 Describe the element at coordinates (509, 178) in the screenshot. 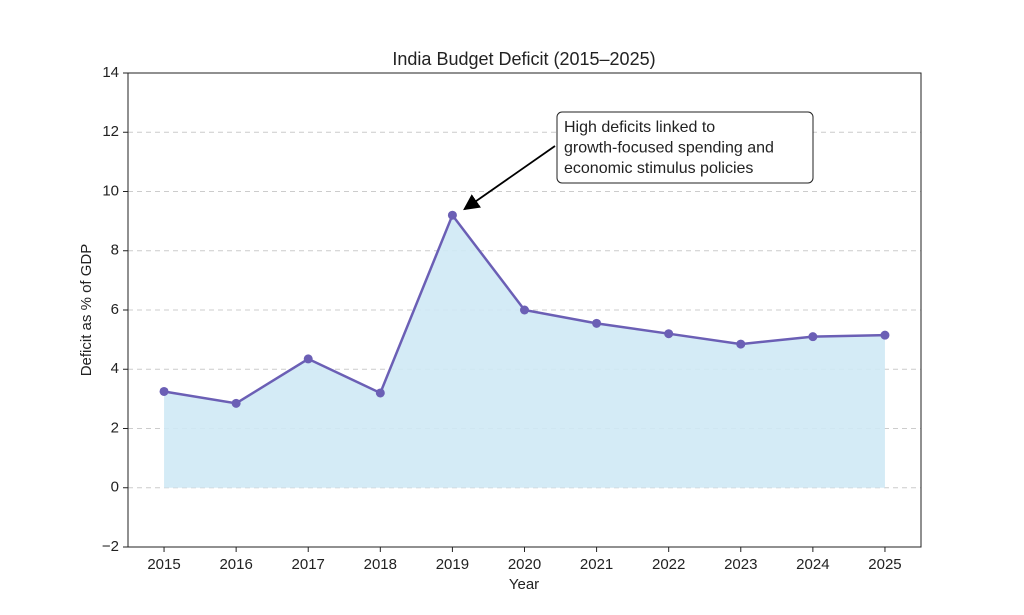

I see `annotation-arrow` at that location.